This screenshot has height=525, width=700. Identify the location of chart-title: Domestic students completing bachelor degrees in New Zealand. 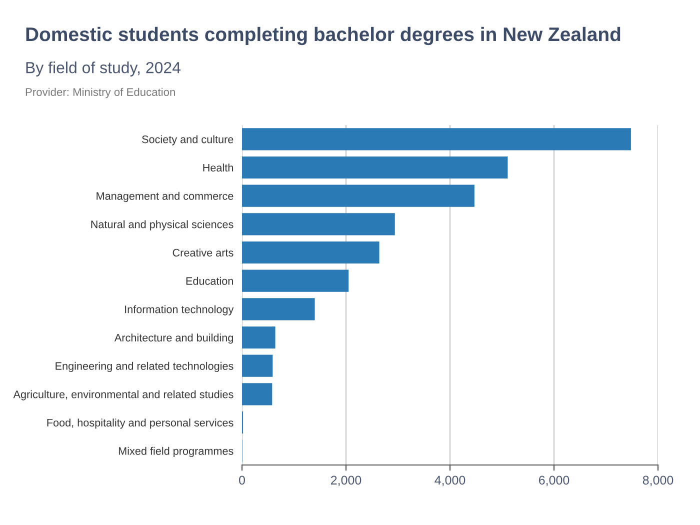
(323, 36).